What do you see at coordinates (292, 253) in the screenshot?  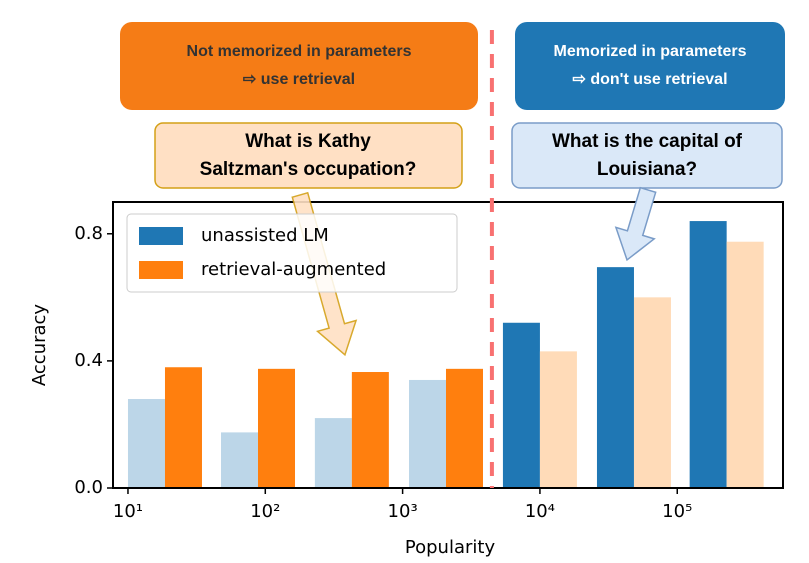 I see `legend-box` at bounding box center [292, 253].